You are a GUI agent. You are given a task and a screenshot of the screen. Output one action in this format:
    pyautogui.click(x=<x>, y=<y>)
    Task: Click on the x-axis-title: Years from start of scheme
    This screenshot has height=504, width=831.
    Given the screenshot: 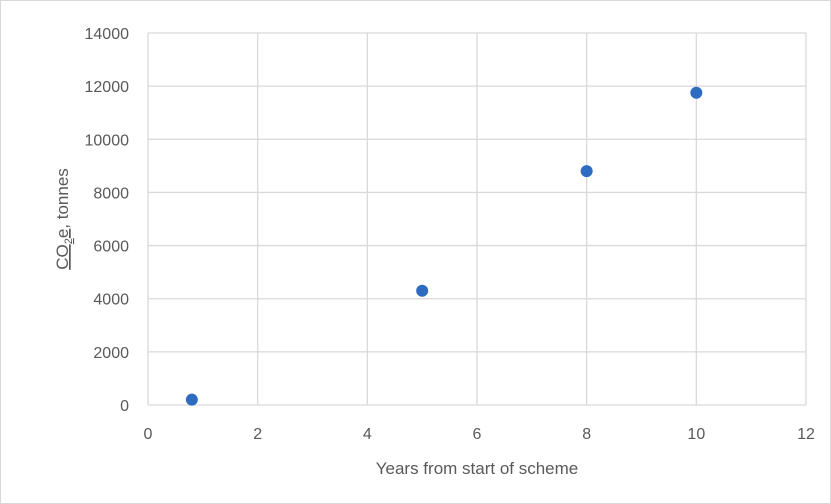 What is the action you would take?
    pyautogui.click(x=477, y=468)
    